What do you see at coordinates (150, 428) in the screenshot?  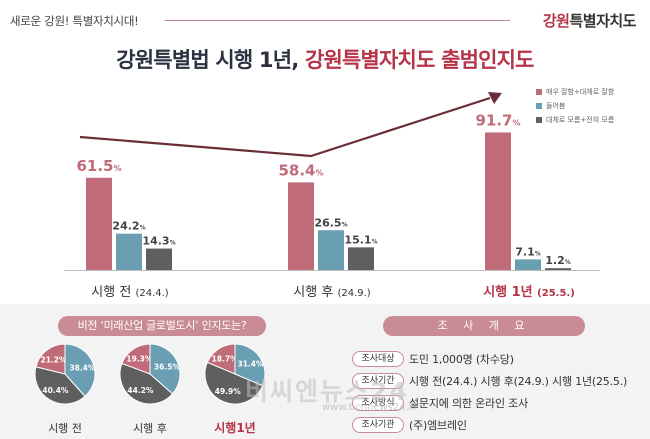 I see `pie-2-caption: 시행 후` at bounding box center [150, 428].